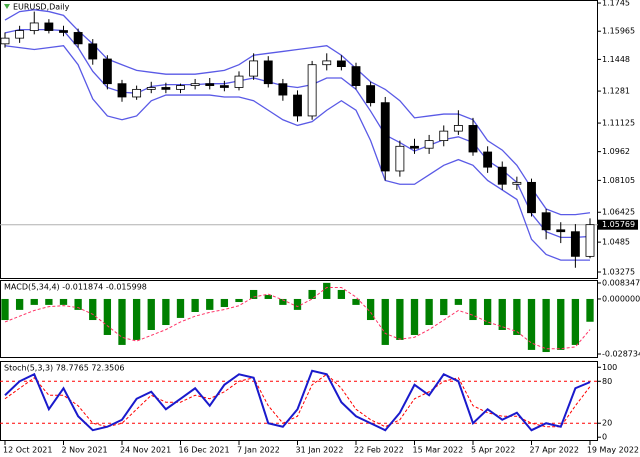 The width and height of the screenshot is (640, 457). Describe the element at coordinates (618, 272) in the screenshot. I see `y-tick-label: 1.03275` at that location.